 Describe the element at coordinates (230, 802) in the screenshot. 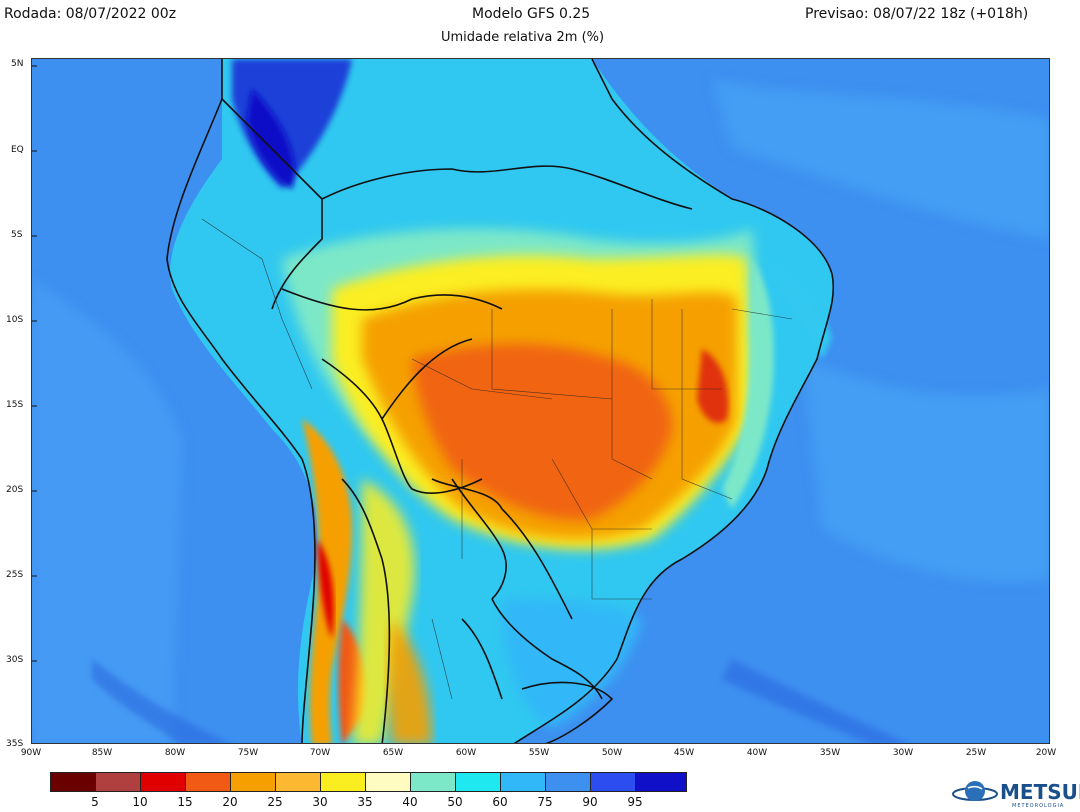

I see `colorbar-label: 20` at that location.